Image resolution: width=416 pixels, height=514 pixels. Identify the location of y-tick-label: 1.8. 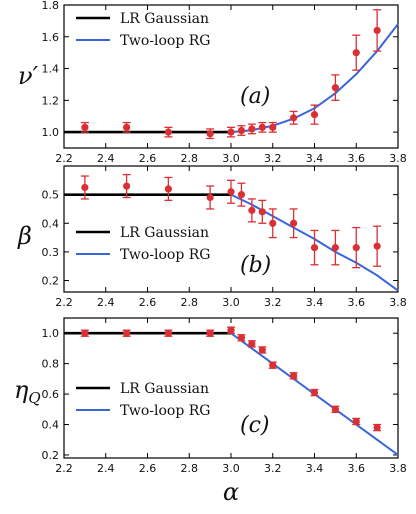
(51, 6).